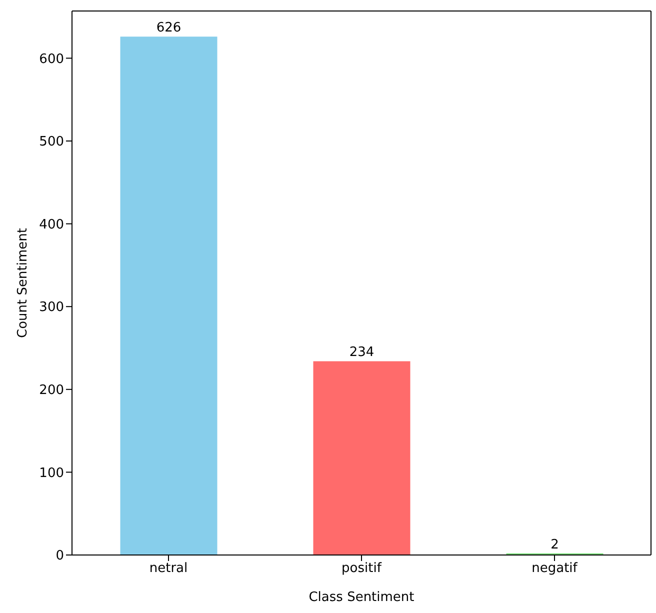 The image size is (656, 613). Describe the element at coordinates (51, 473) in the screenshot. I see `y-tick-label: 100` at that location.